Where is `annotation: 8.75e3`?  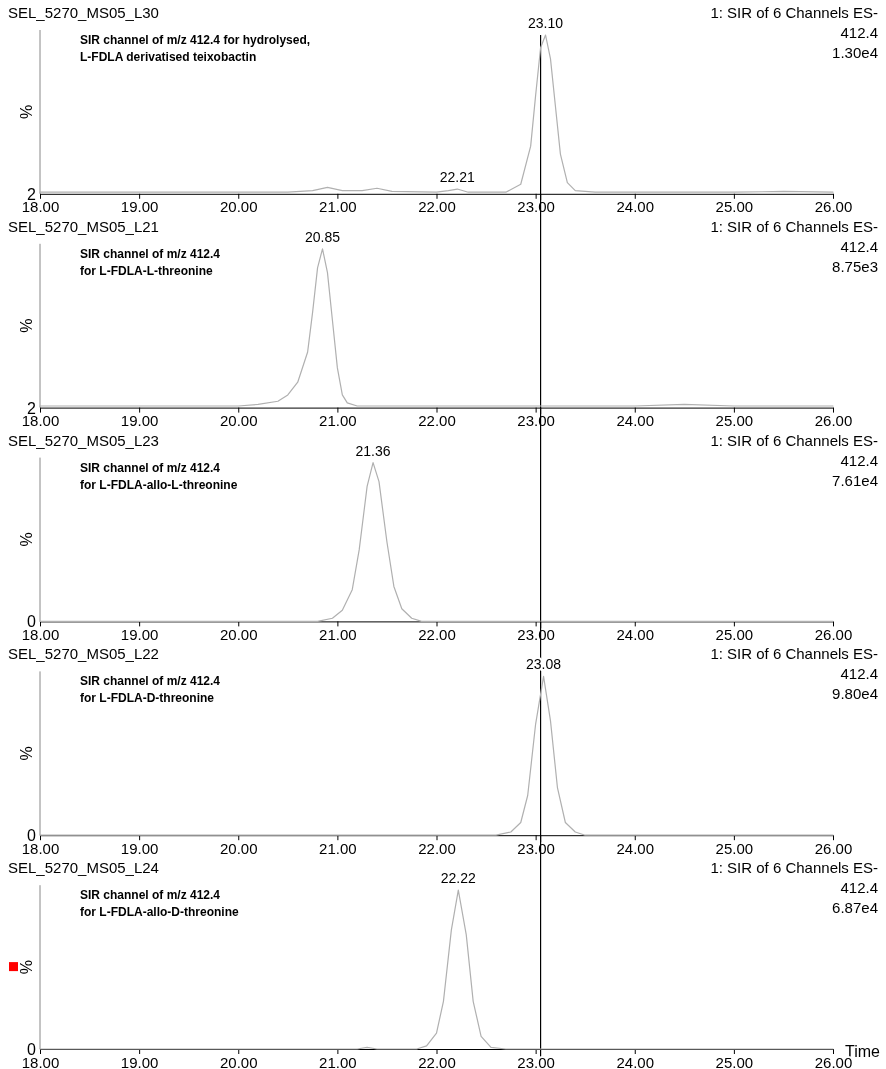
annotation: 8.75e3 is located at coordinates (855, 266).